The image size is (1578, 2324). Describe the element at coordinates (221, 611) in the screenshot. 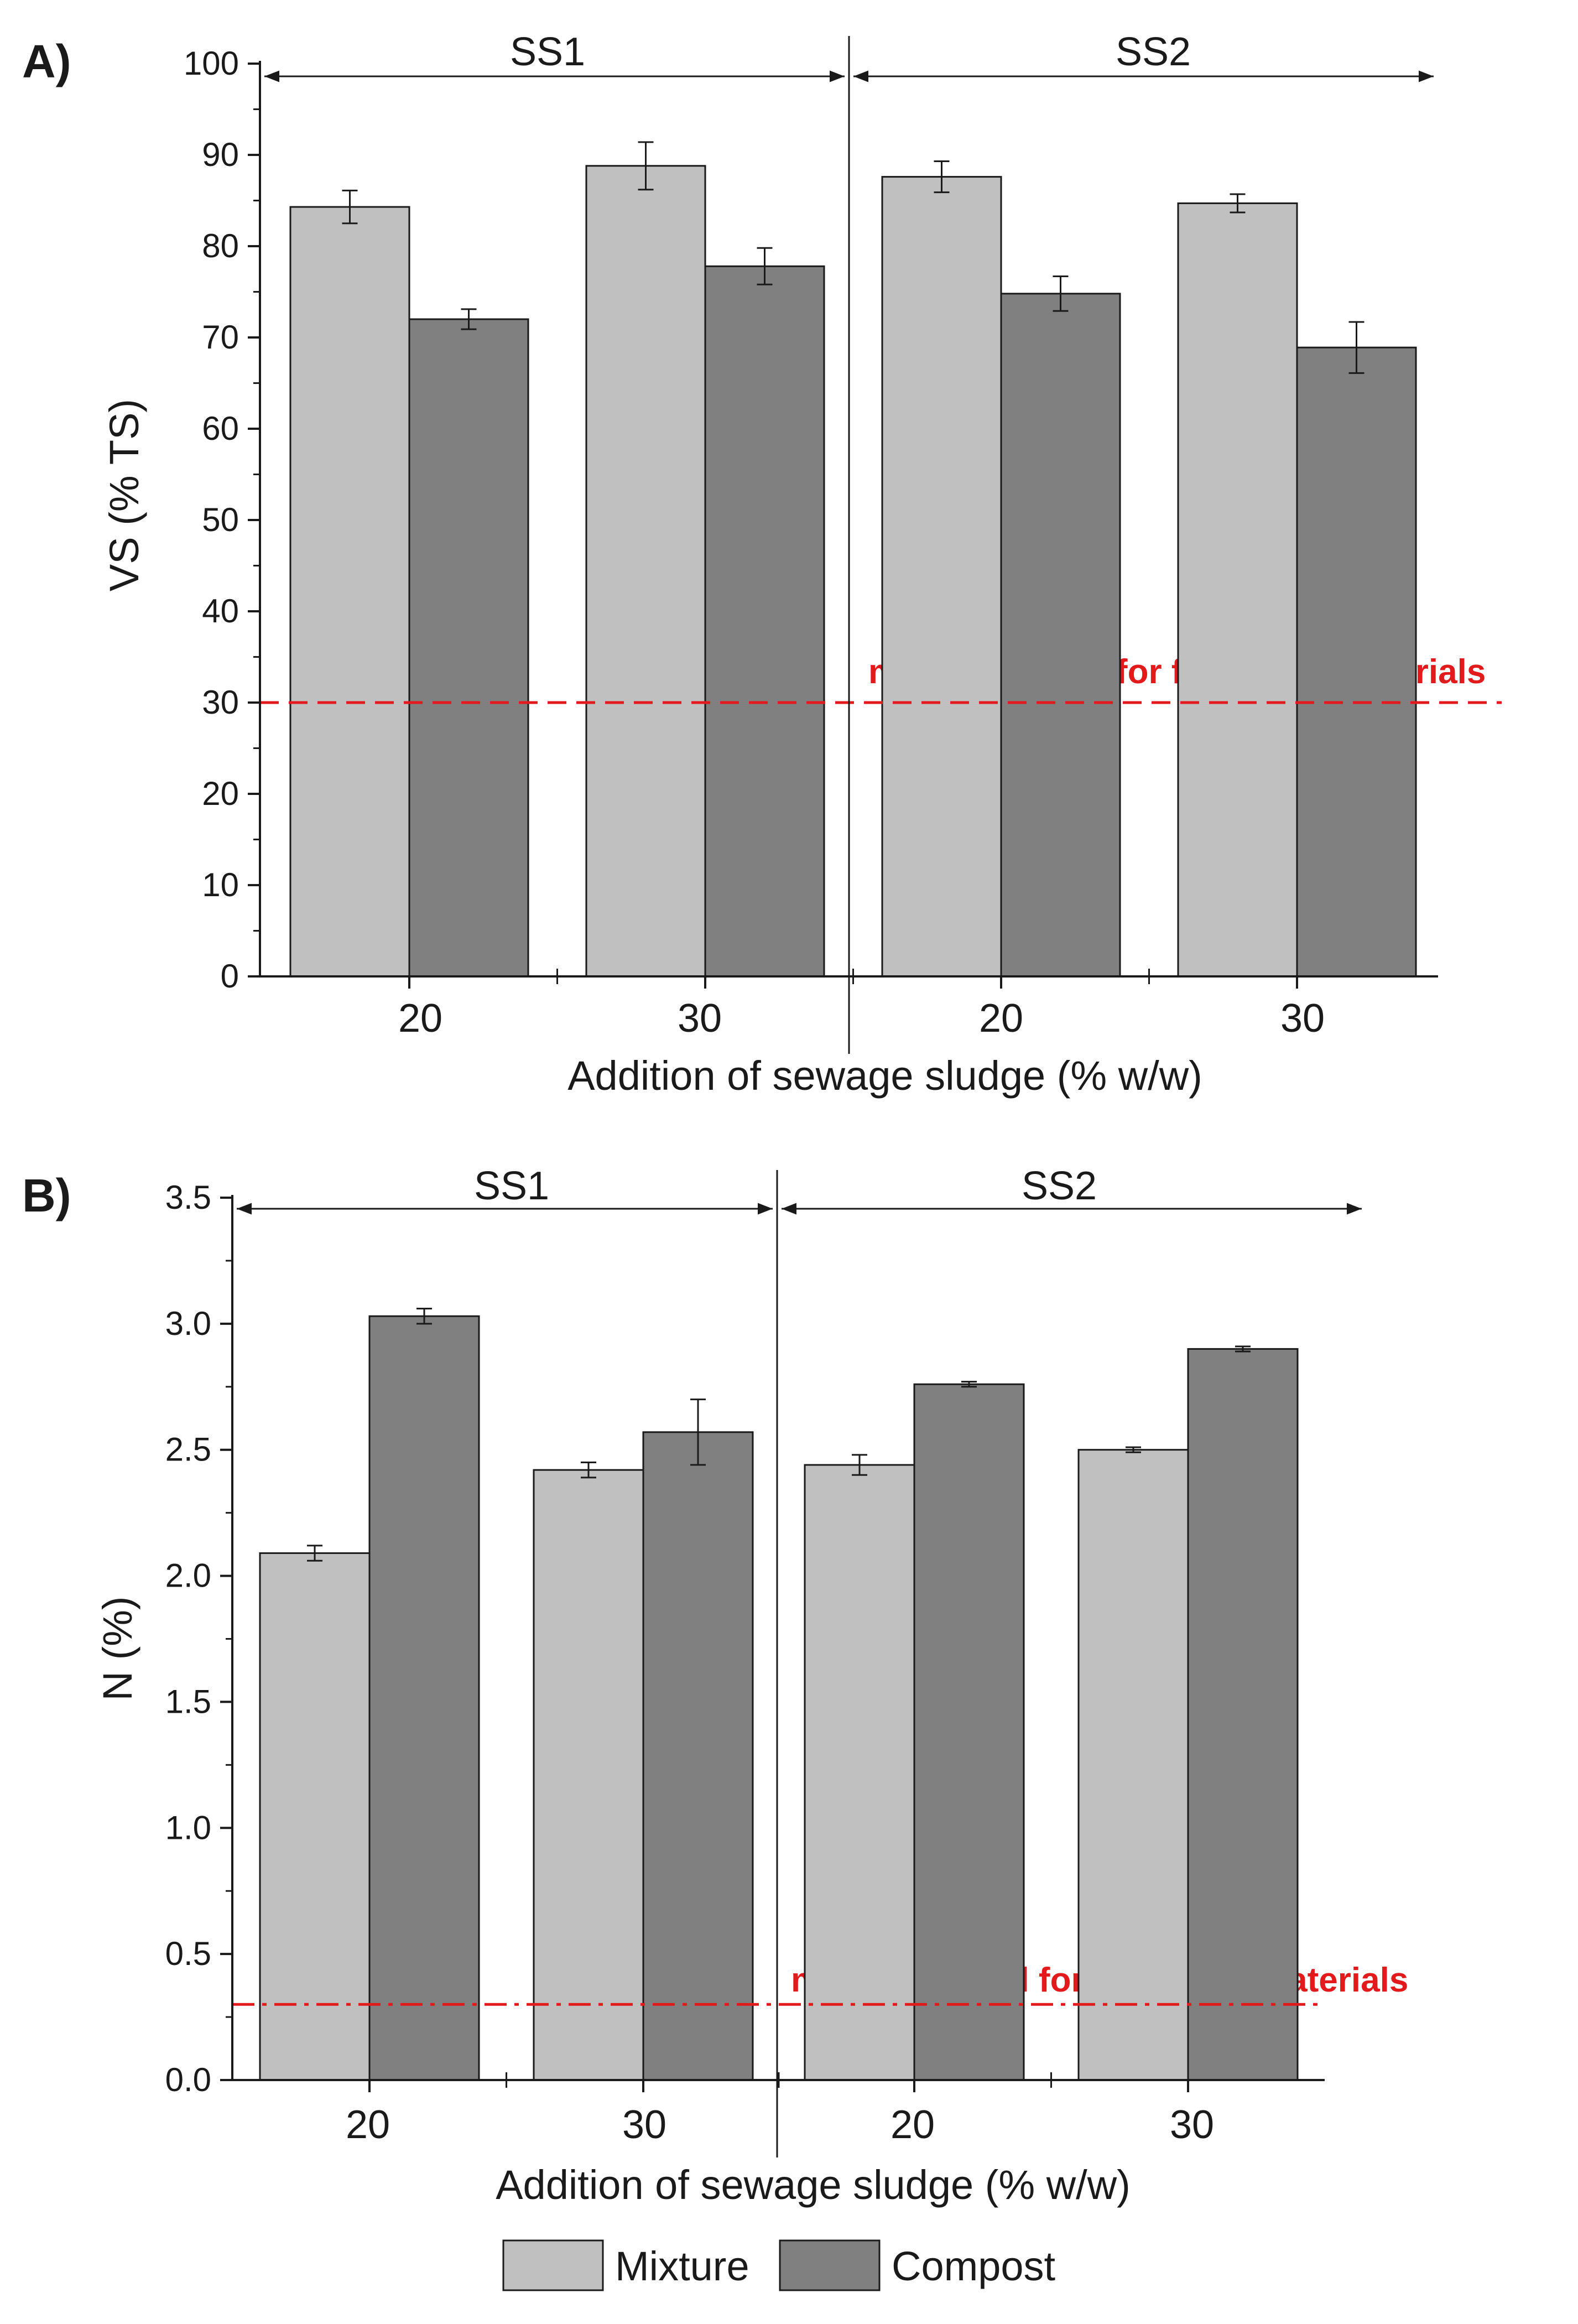

I see `y-tick-label-a-4: 40` at that location.